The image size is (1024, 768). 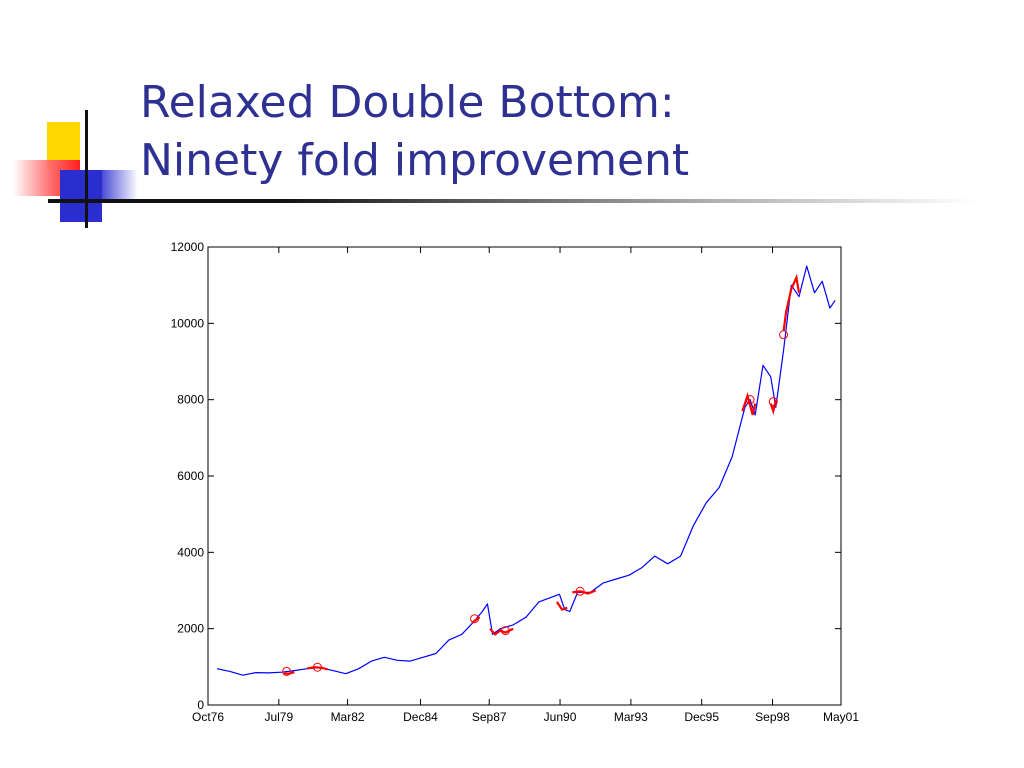 What do you see at coordinates (81, 196) in the screenshot?
I see `decor-blue-square` at bounding box center [81, 196].